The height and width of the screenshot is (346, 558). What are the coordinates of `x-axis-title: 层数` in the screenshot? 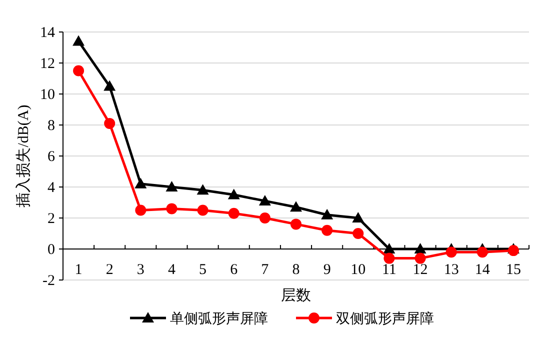 It's located at (296, 296).